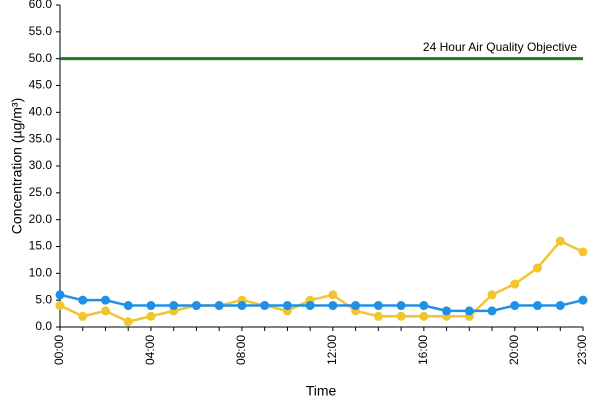 The height and width of the screenshot is (400, 600). I want to click on x-axis-label: Time, so click(321, 391).